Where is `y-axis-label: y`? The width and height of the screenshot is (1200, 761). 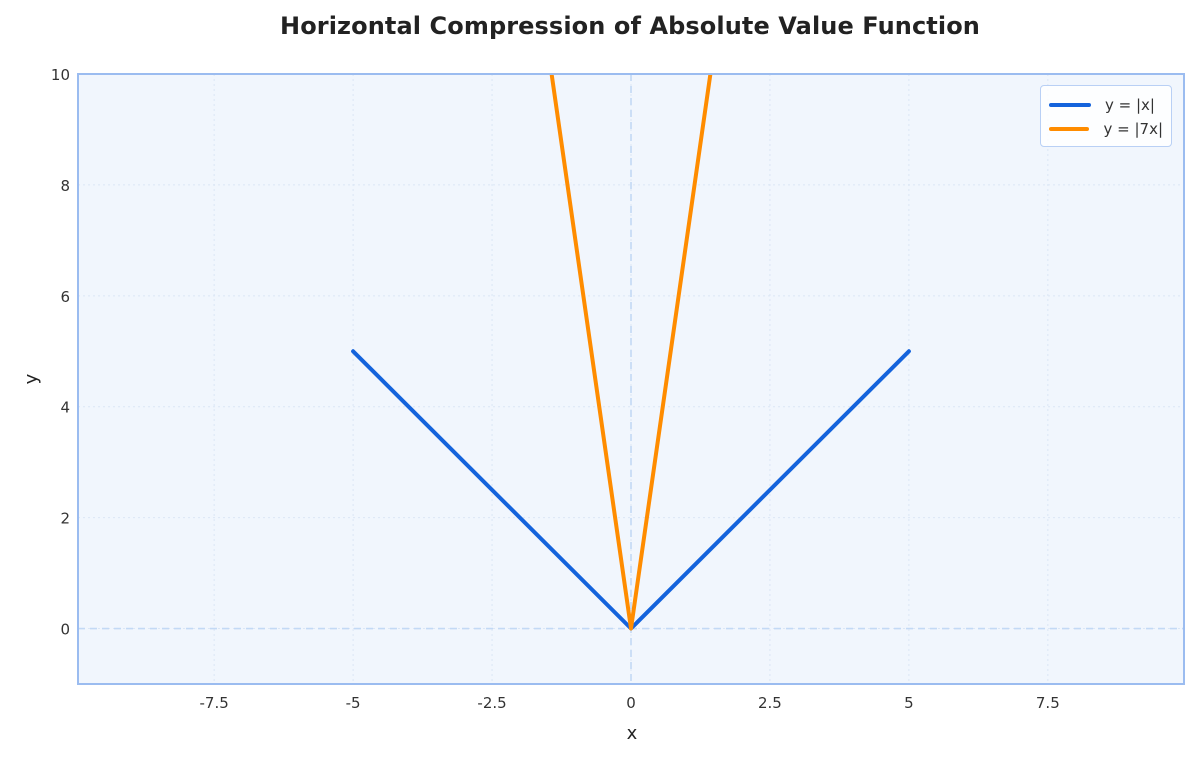
y-axis-label: y is located at coordinates (31, 378).